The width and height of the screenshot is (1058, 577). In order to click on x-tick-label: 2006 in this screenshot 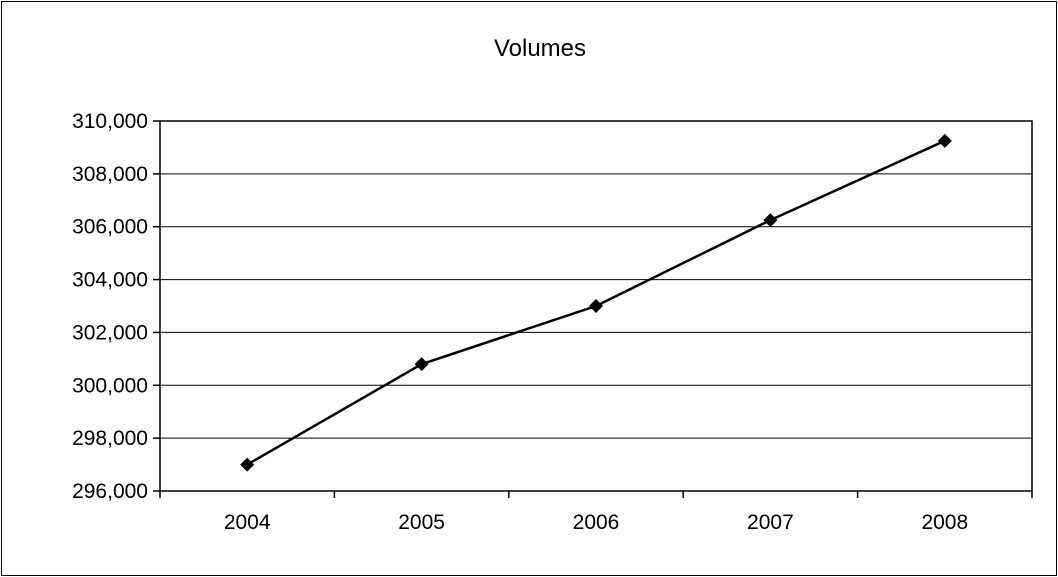, I will do `click(596, 522)`.